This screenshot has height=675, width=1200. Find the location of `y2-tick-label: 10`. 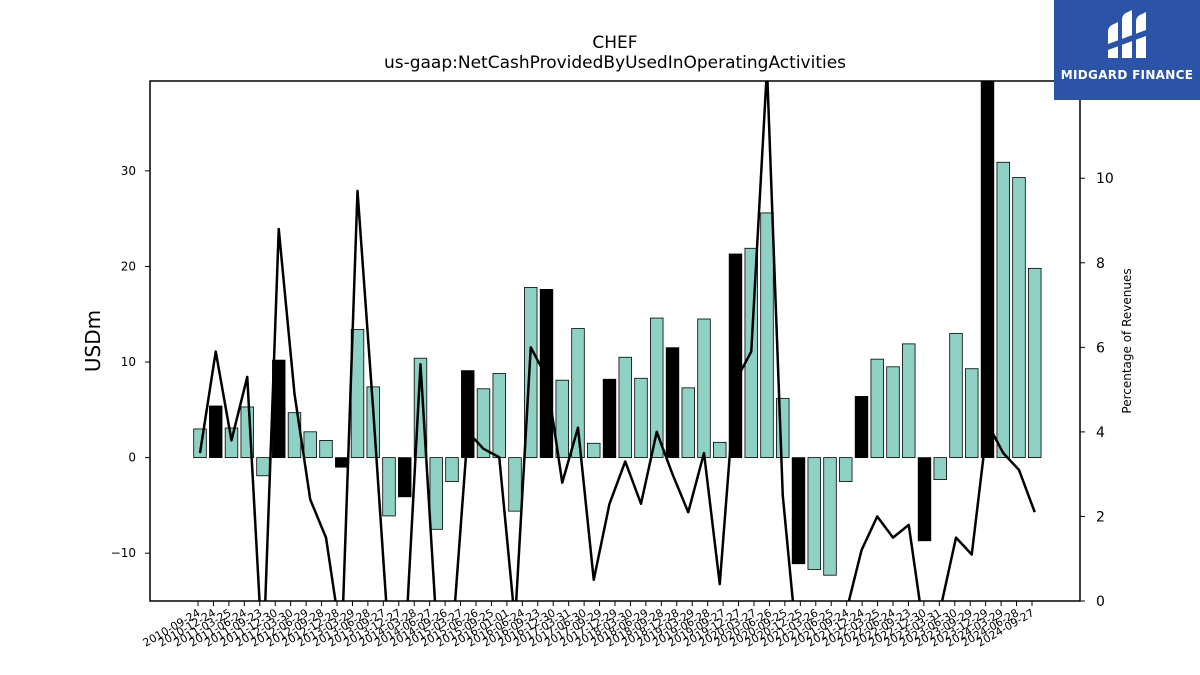

y2-tick-label: 10 is located at coordinates (1105, 179).